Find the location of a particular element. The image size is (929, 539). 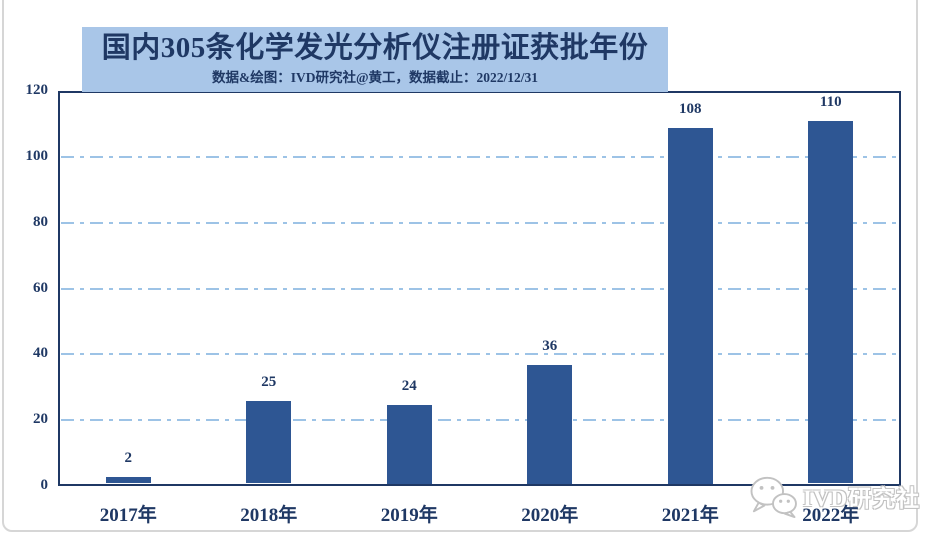

y-axis-label: 0 is located at coordinates (44, 485).